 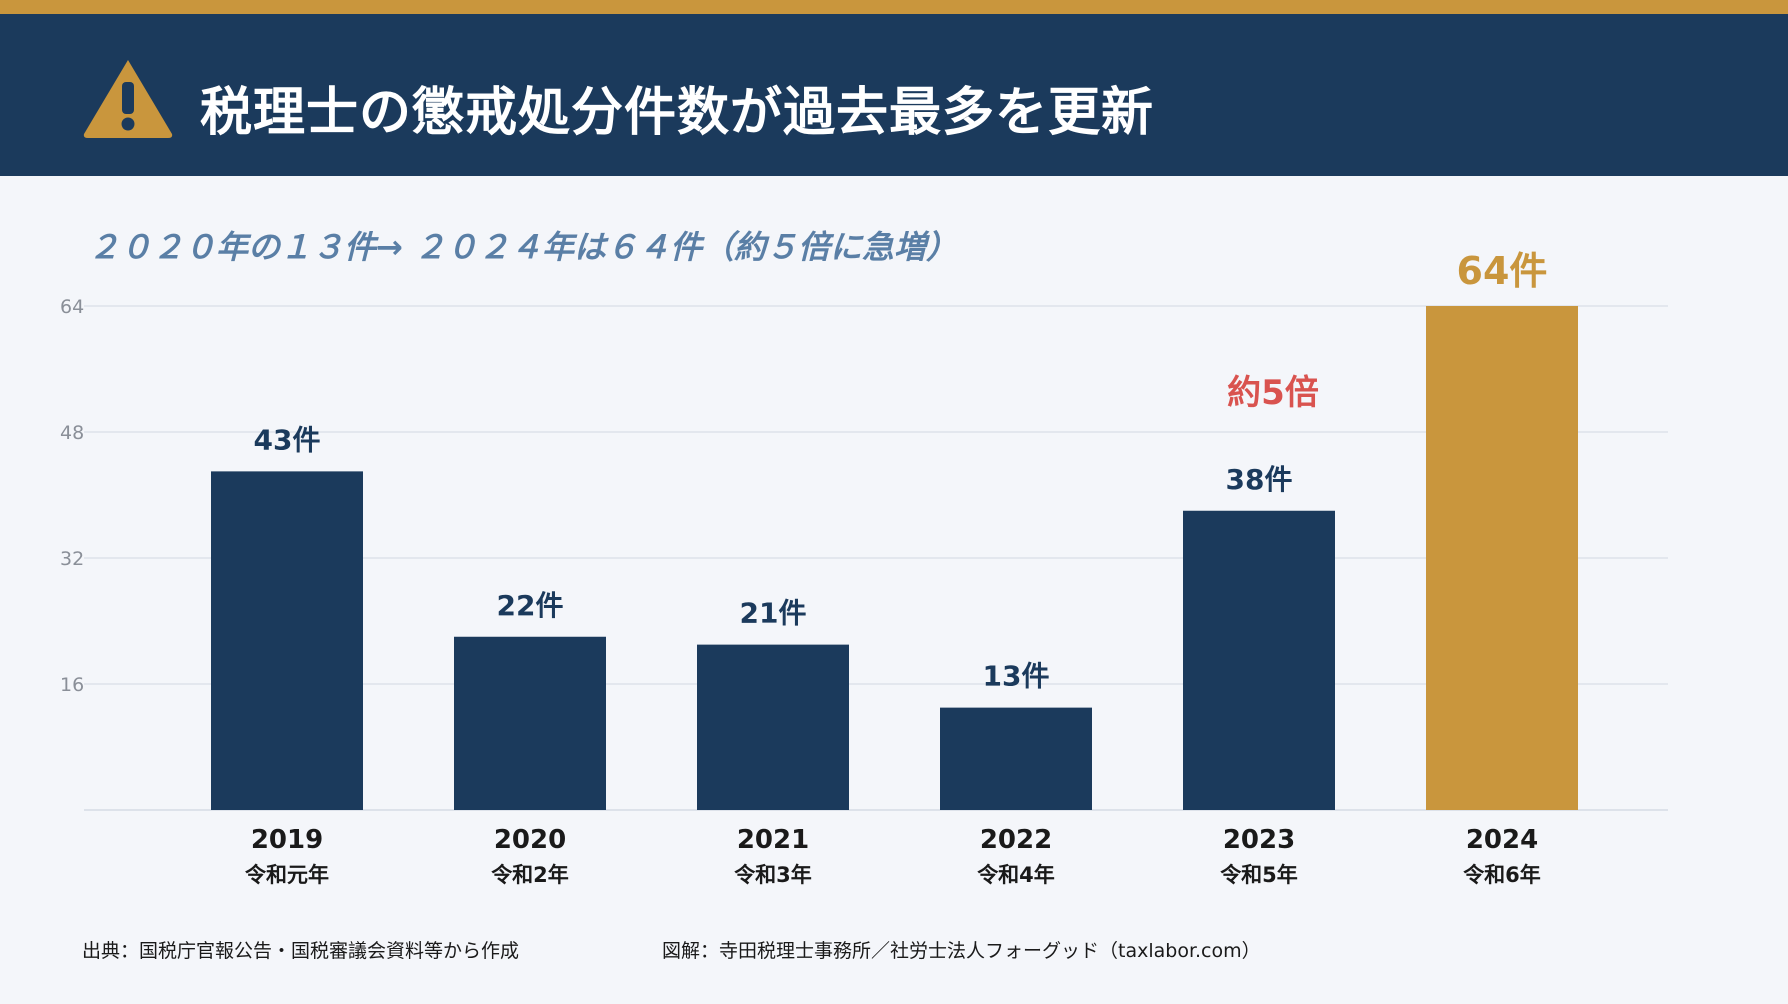 I want to click on data-label-2021: 21件, so click(x=773, y=613).